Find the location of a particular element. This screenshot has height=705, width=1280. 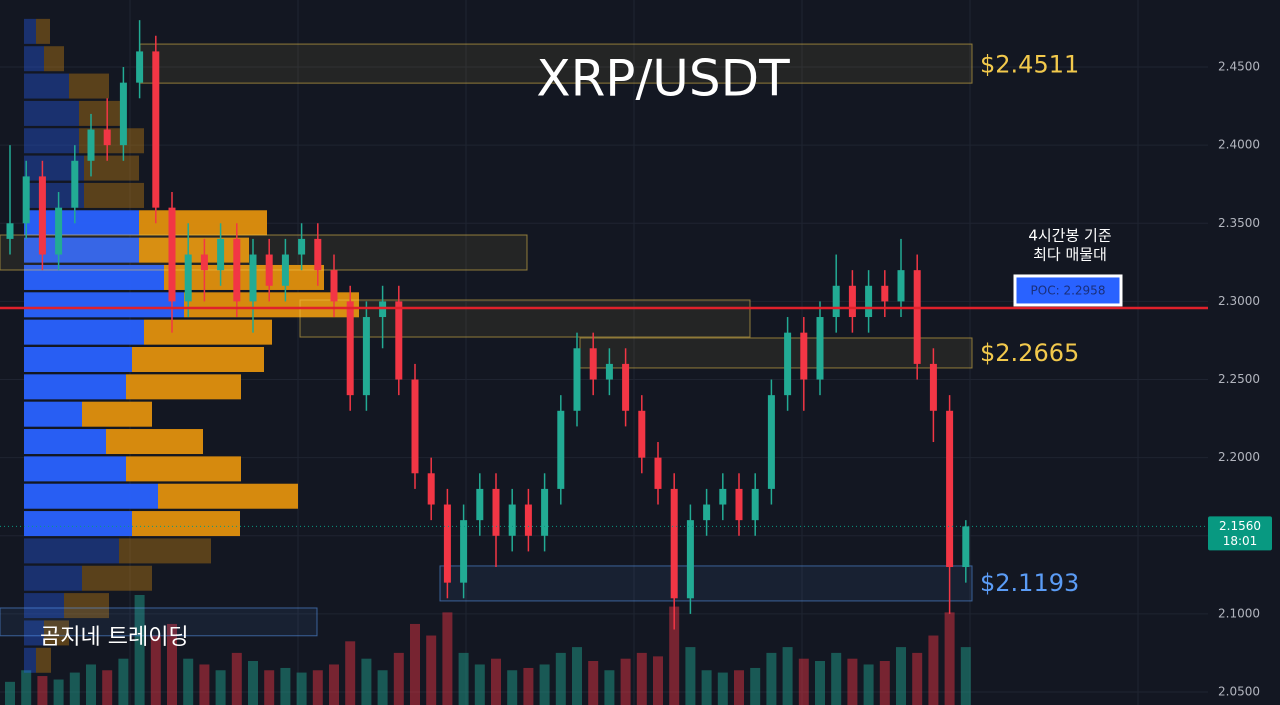

y-tick-label: 2.4000 is located at coordinates (1239, 145).